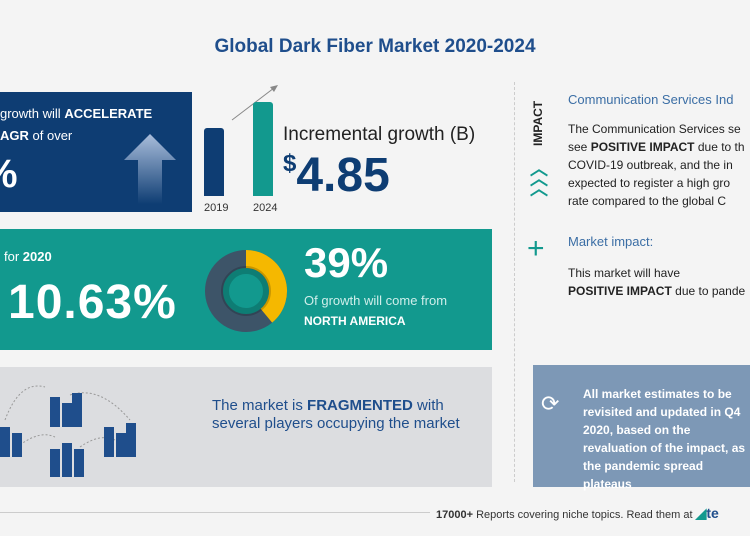 The height and width of the screenshot is (536, 750). I want to click on yoy-for: for, so click(12, 256).